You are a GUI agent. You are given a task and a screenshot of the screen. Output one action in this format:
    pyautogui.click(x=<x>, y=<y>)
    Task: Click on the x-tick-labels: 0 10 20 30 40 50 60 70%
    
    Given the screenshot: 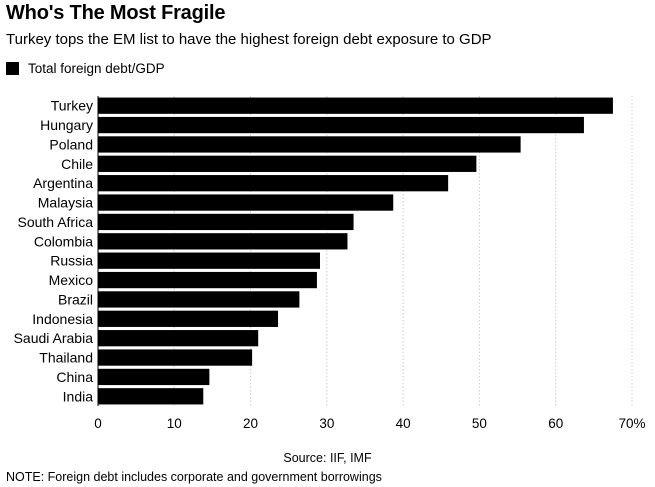 What is the action you would take?
    pyautogui.click(x=369, y=423)
    